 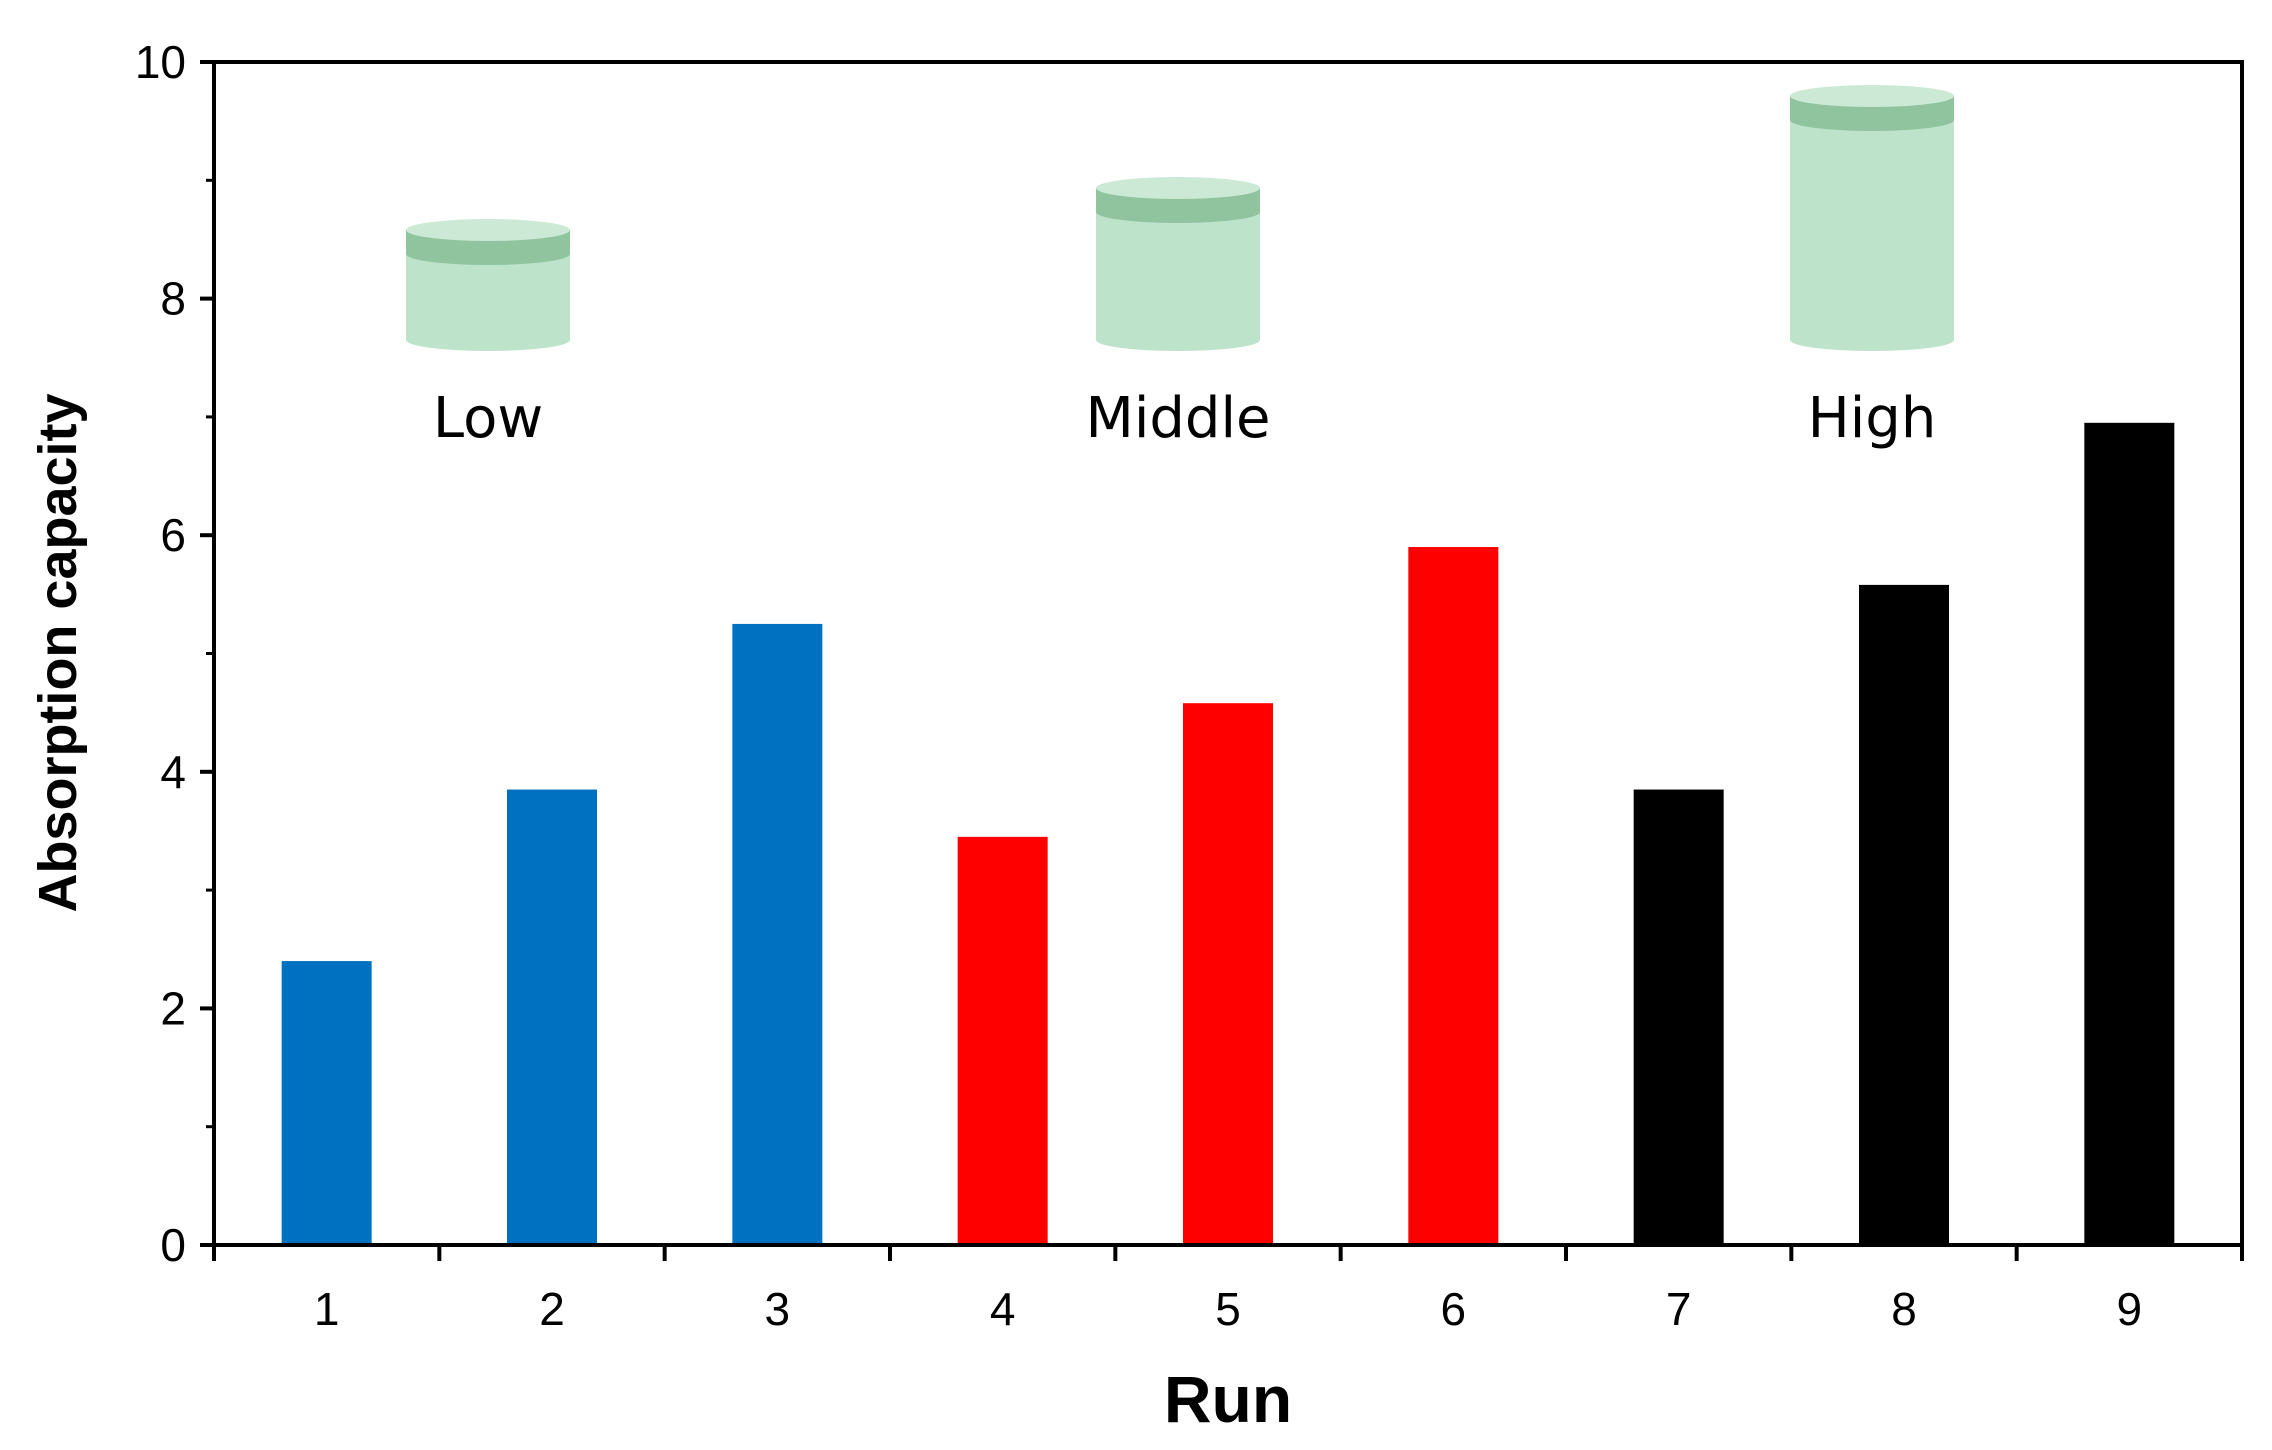 I want to click on annotation-label-high: High, so click(x=1872, y=418).